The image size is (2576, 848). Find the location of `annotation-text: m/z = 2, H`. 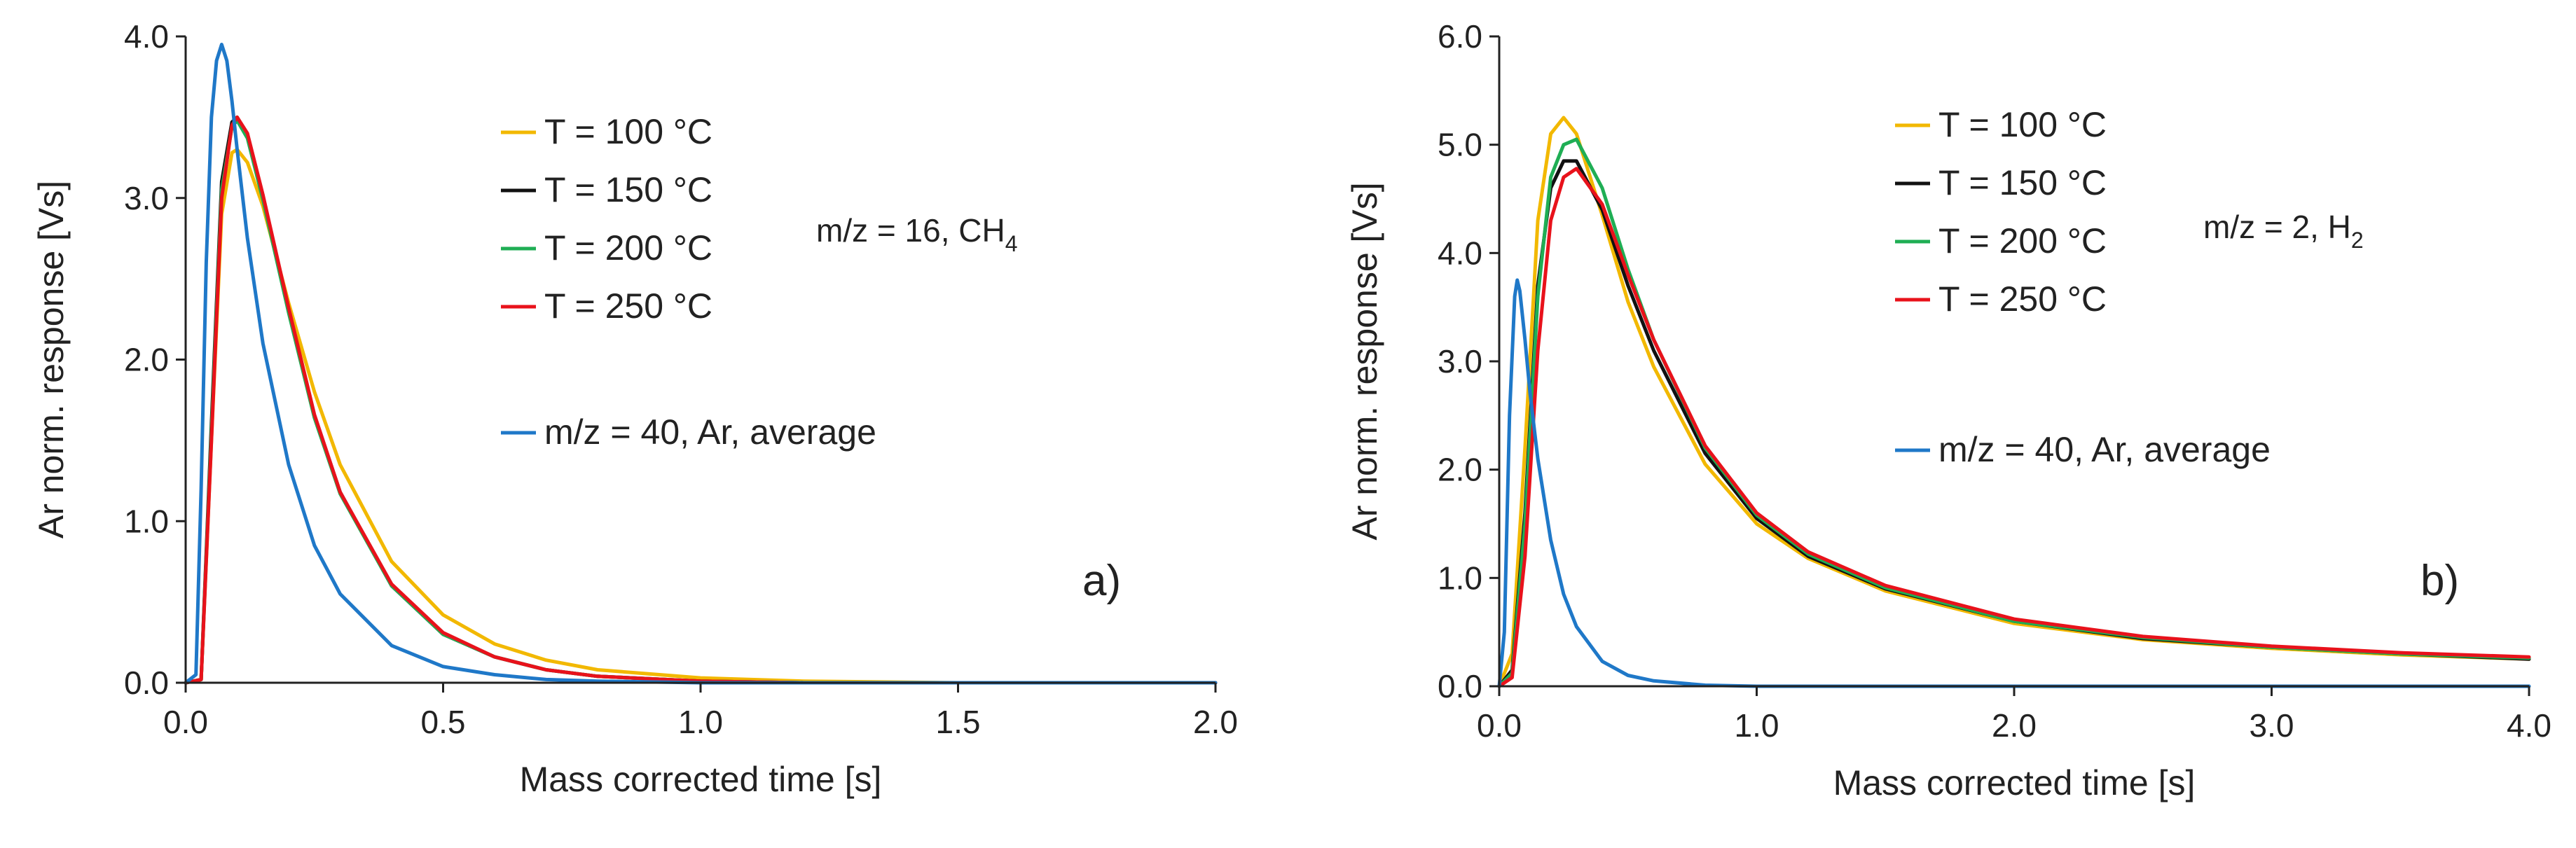

annotation-text: m/z = 2, H is located at coordinates (2277, 227).